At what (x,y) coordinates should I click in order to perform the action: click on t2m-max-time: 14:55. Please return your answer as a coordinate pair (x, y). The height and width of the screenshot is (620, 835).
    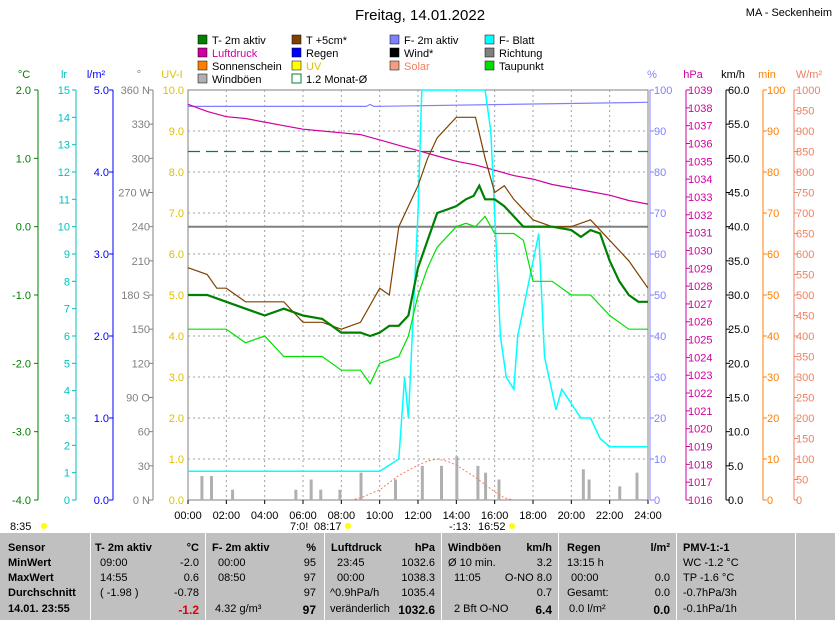
    Looking at the image, I should click on (114, 578).